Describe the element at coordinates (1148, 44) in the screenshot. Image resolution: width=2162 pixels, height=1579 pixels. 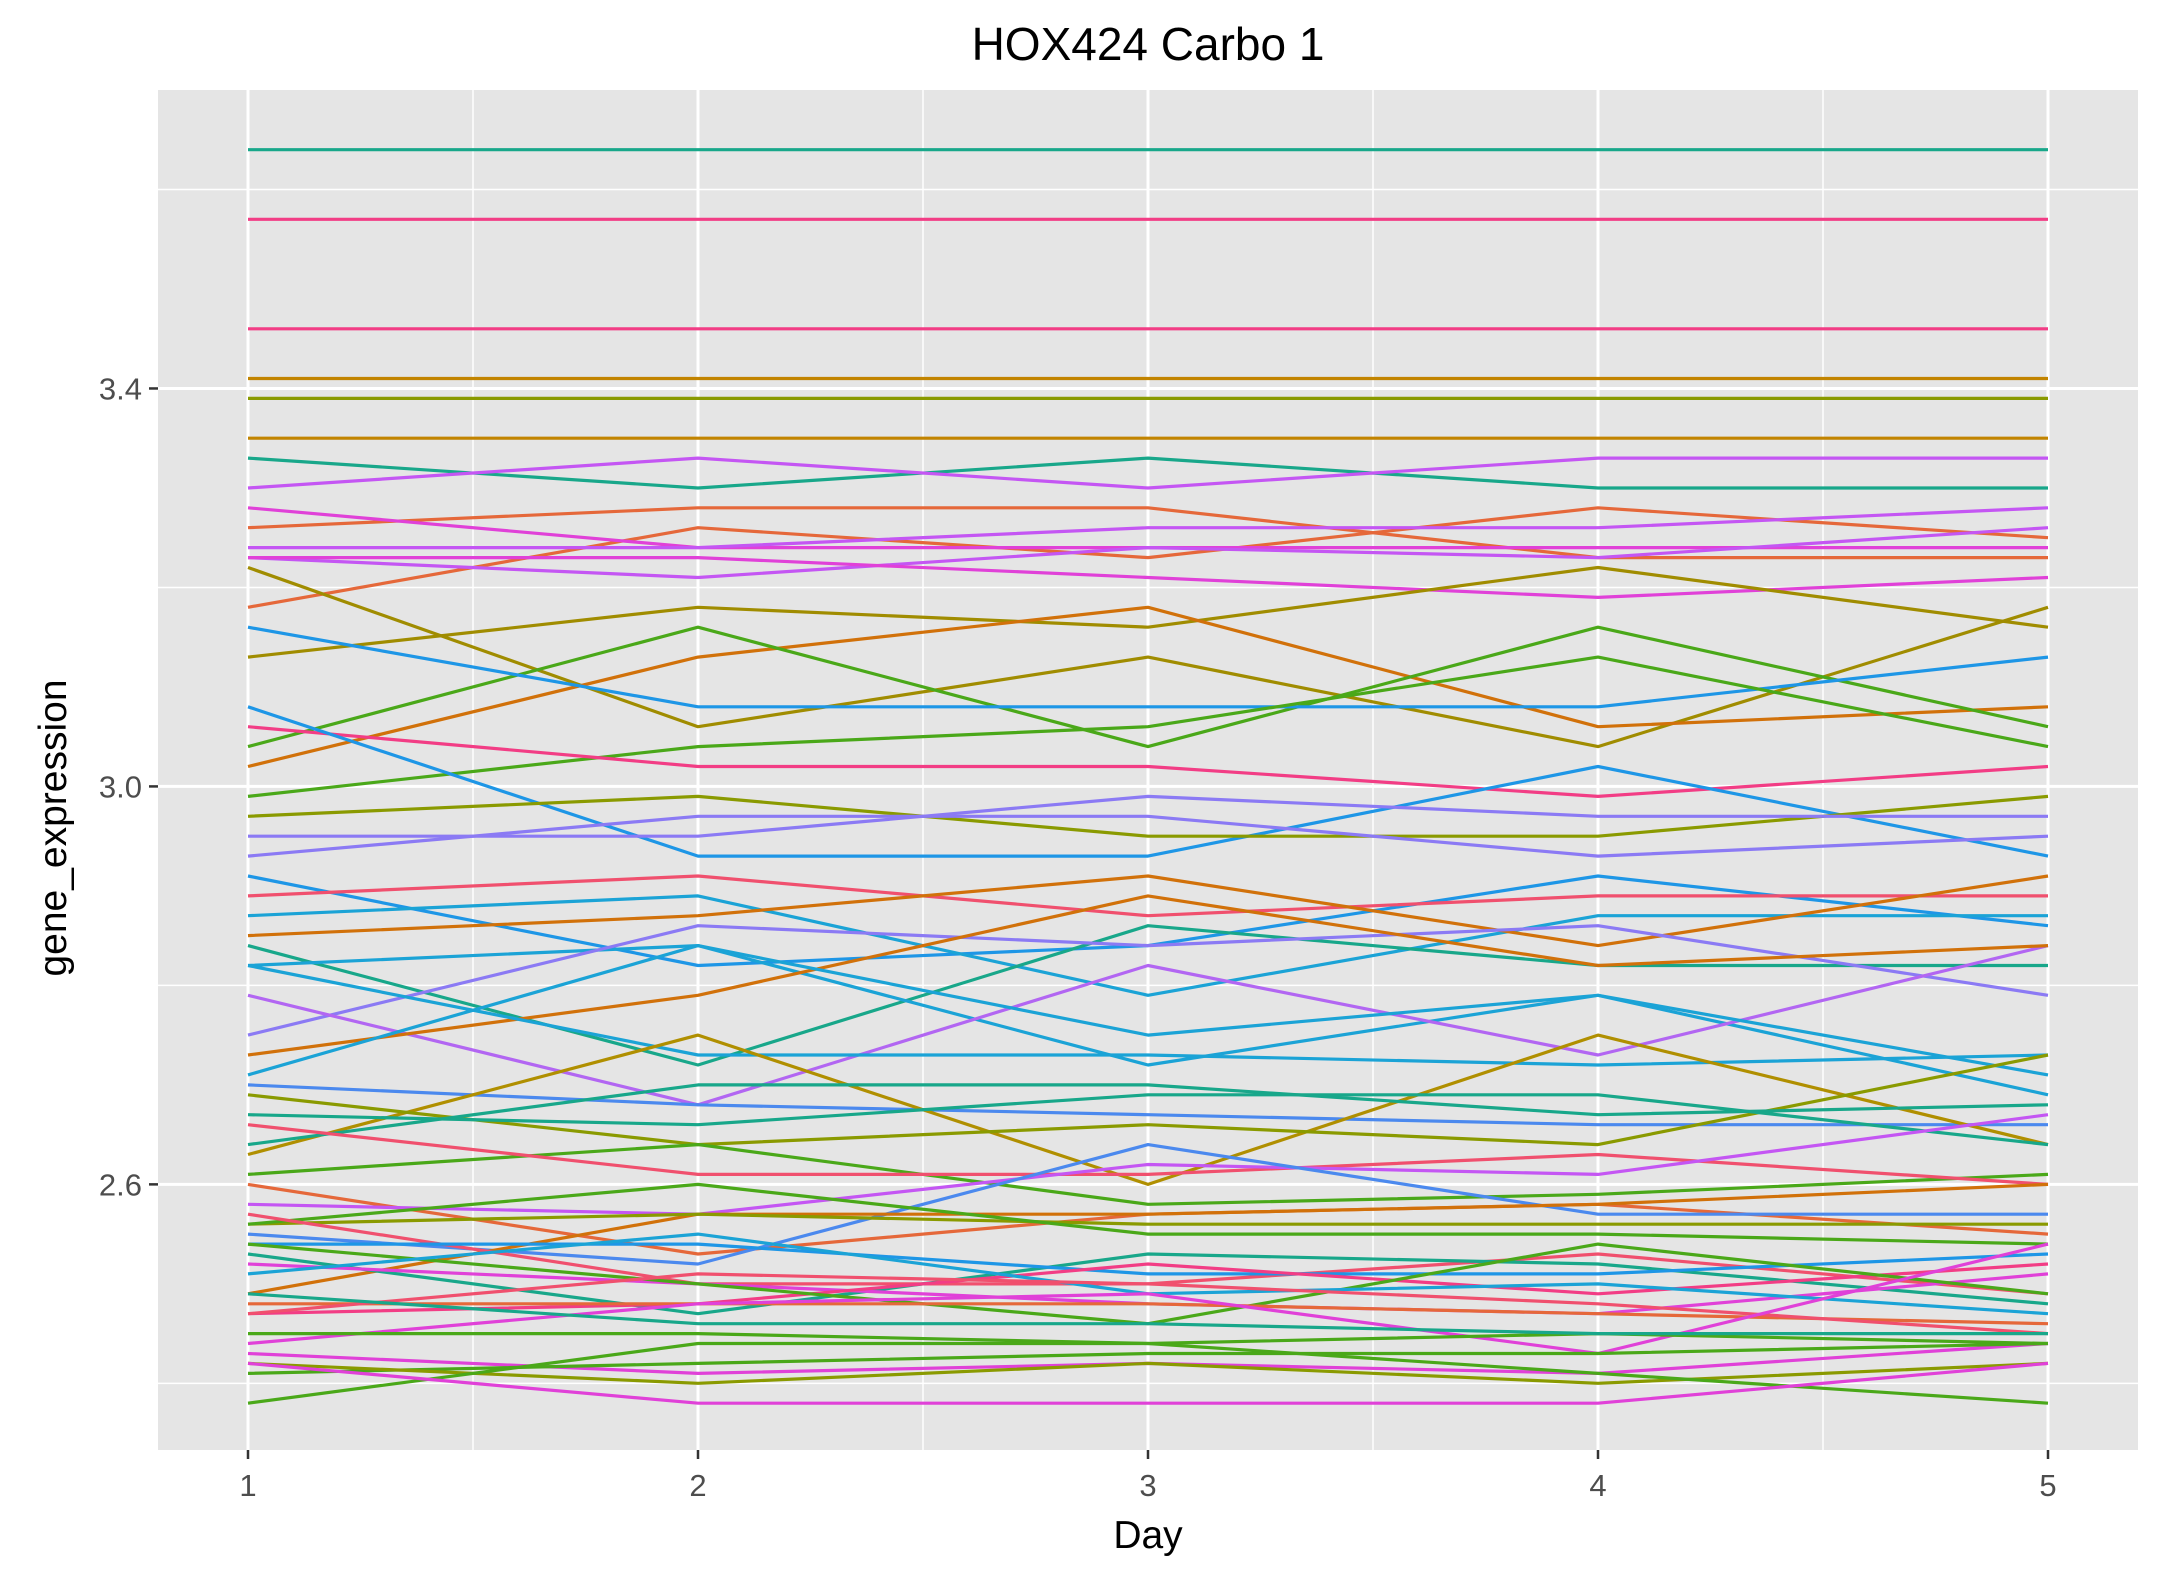
I see `chart-title: HOX424 Carbo 1` at that location.